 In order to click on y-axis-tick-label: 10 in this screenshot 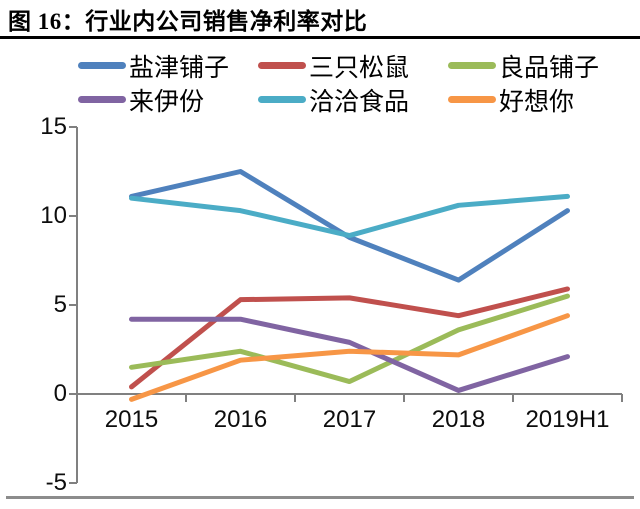, I will do `click(53, 215)`.